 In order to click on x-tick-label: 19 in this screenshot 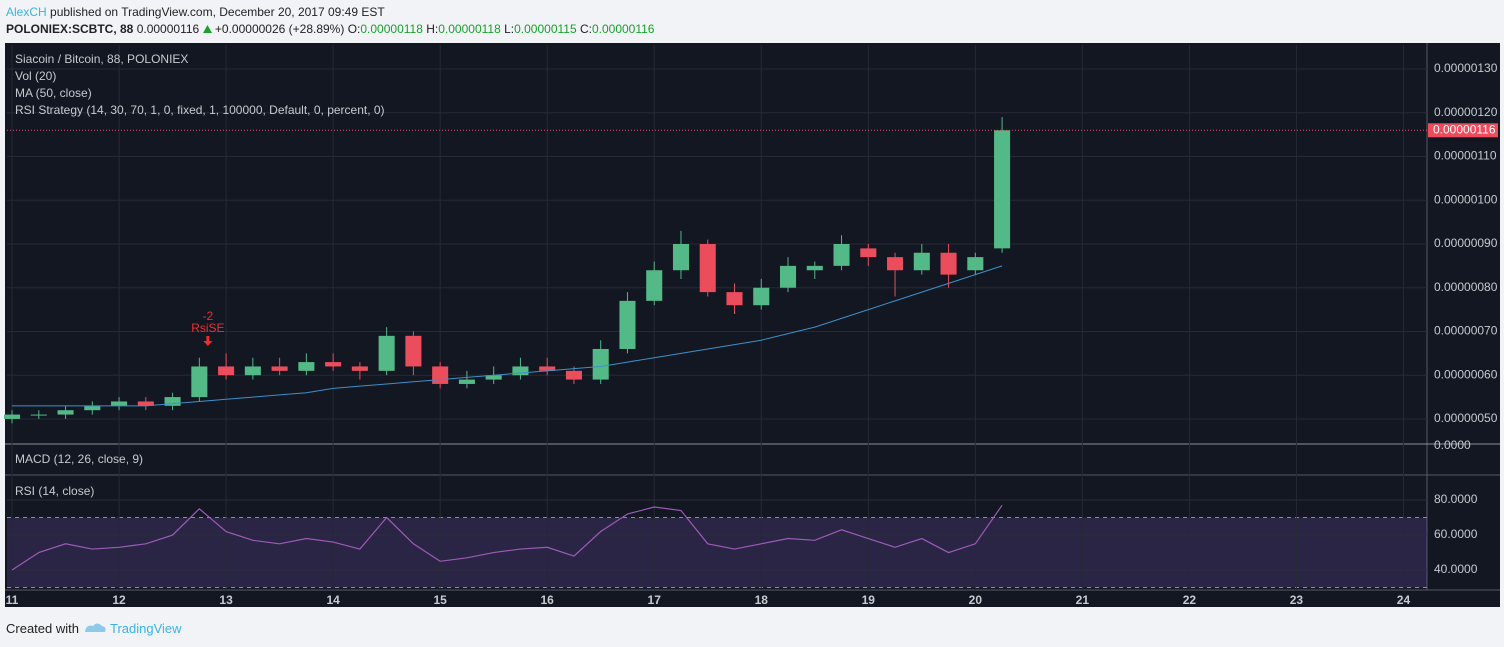, I will do `click(869, 600)`.